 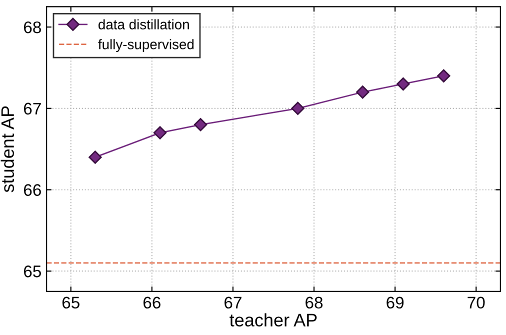 I want to click on x-tick-label: 65, so click(x=71, y=302).